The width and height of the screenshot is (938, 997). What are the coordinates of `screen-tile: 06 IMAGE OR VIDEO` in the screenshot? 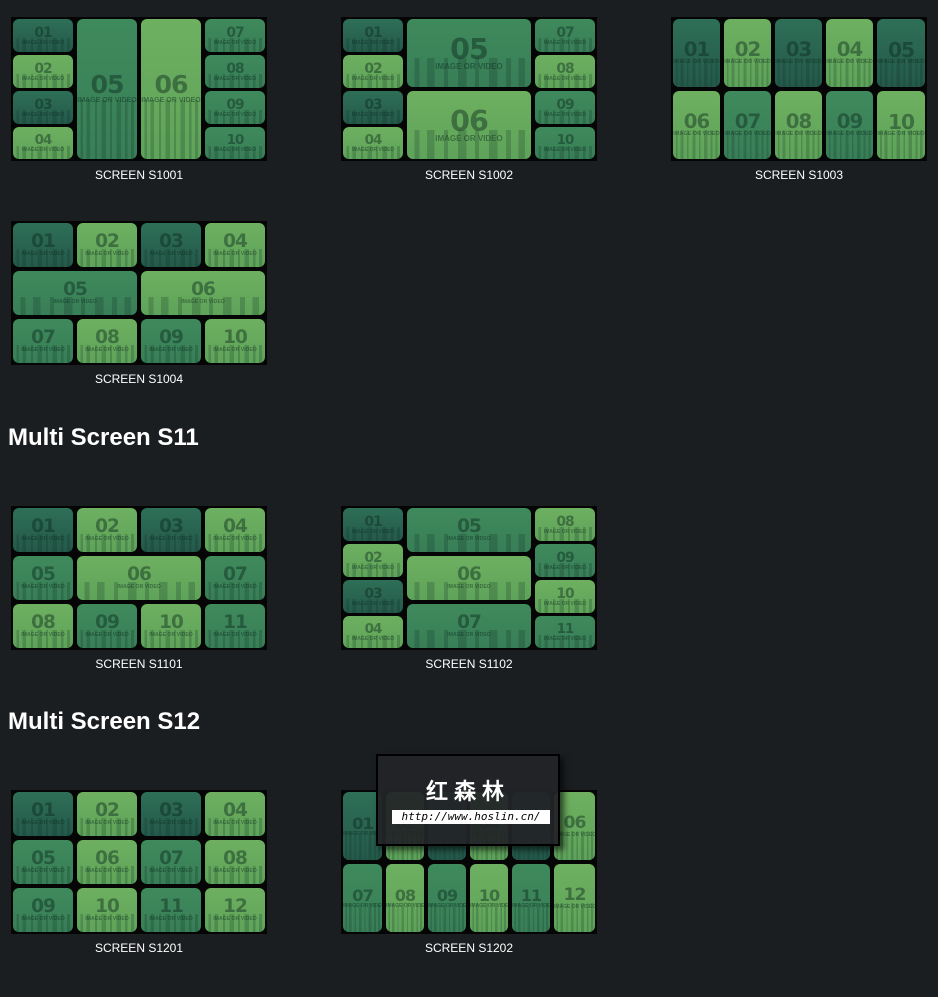 It's located at (171, 89).